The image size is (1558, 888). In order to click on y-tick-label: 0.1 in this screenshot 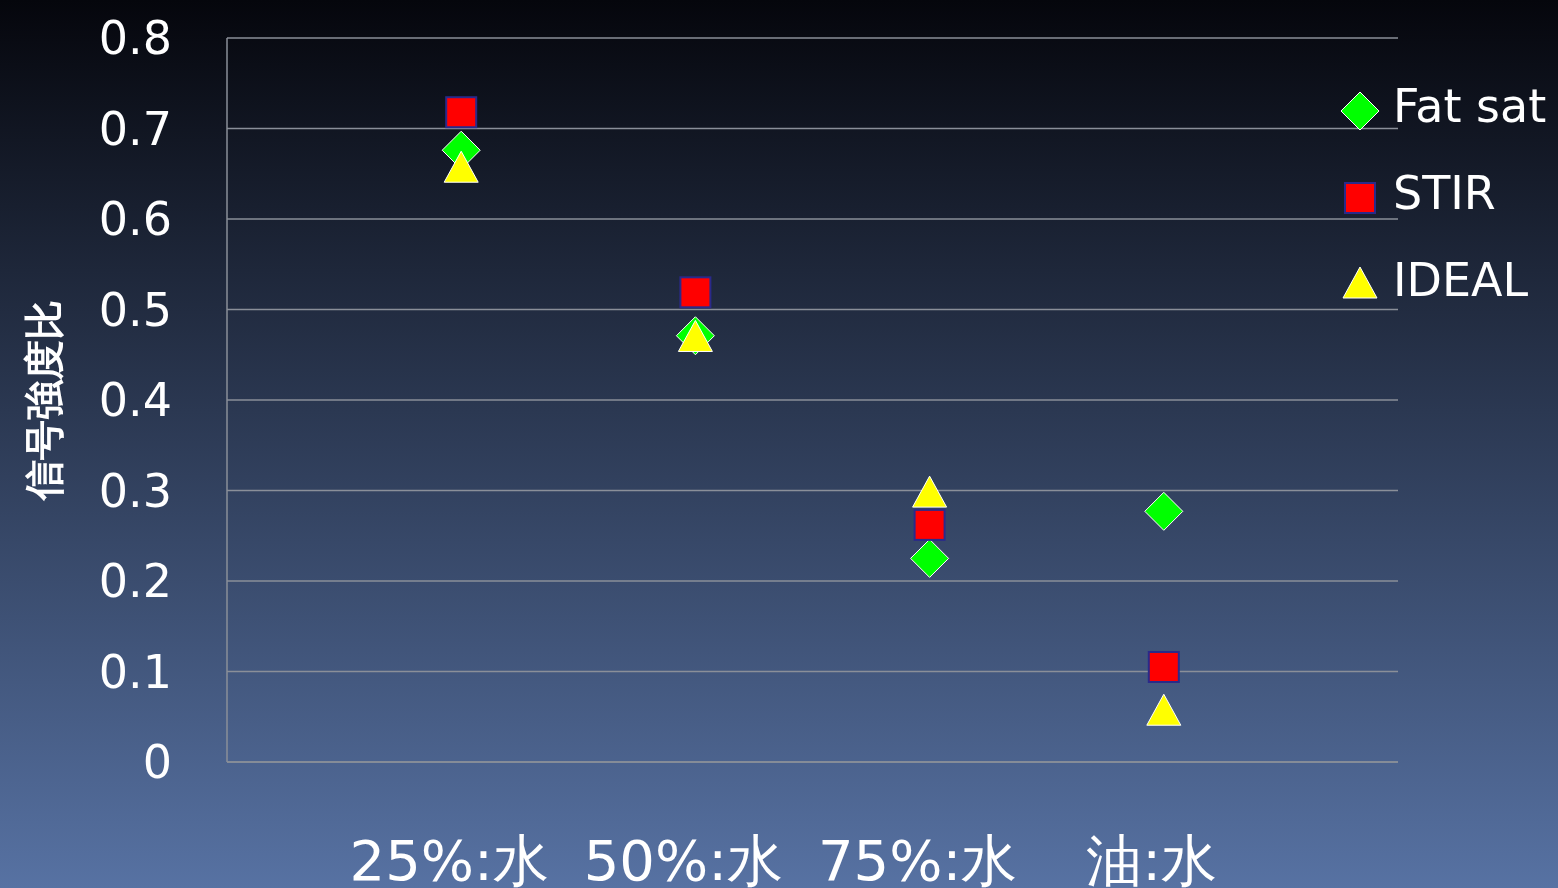, I will do `click(135, 671)`.